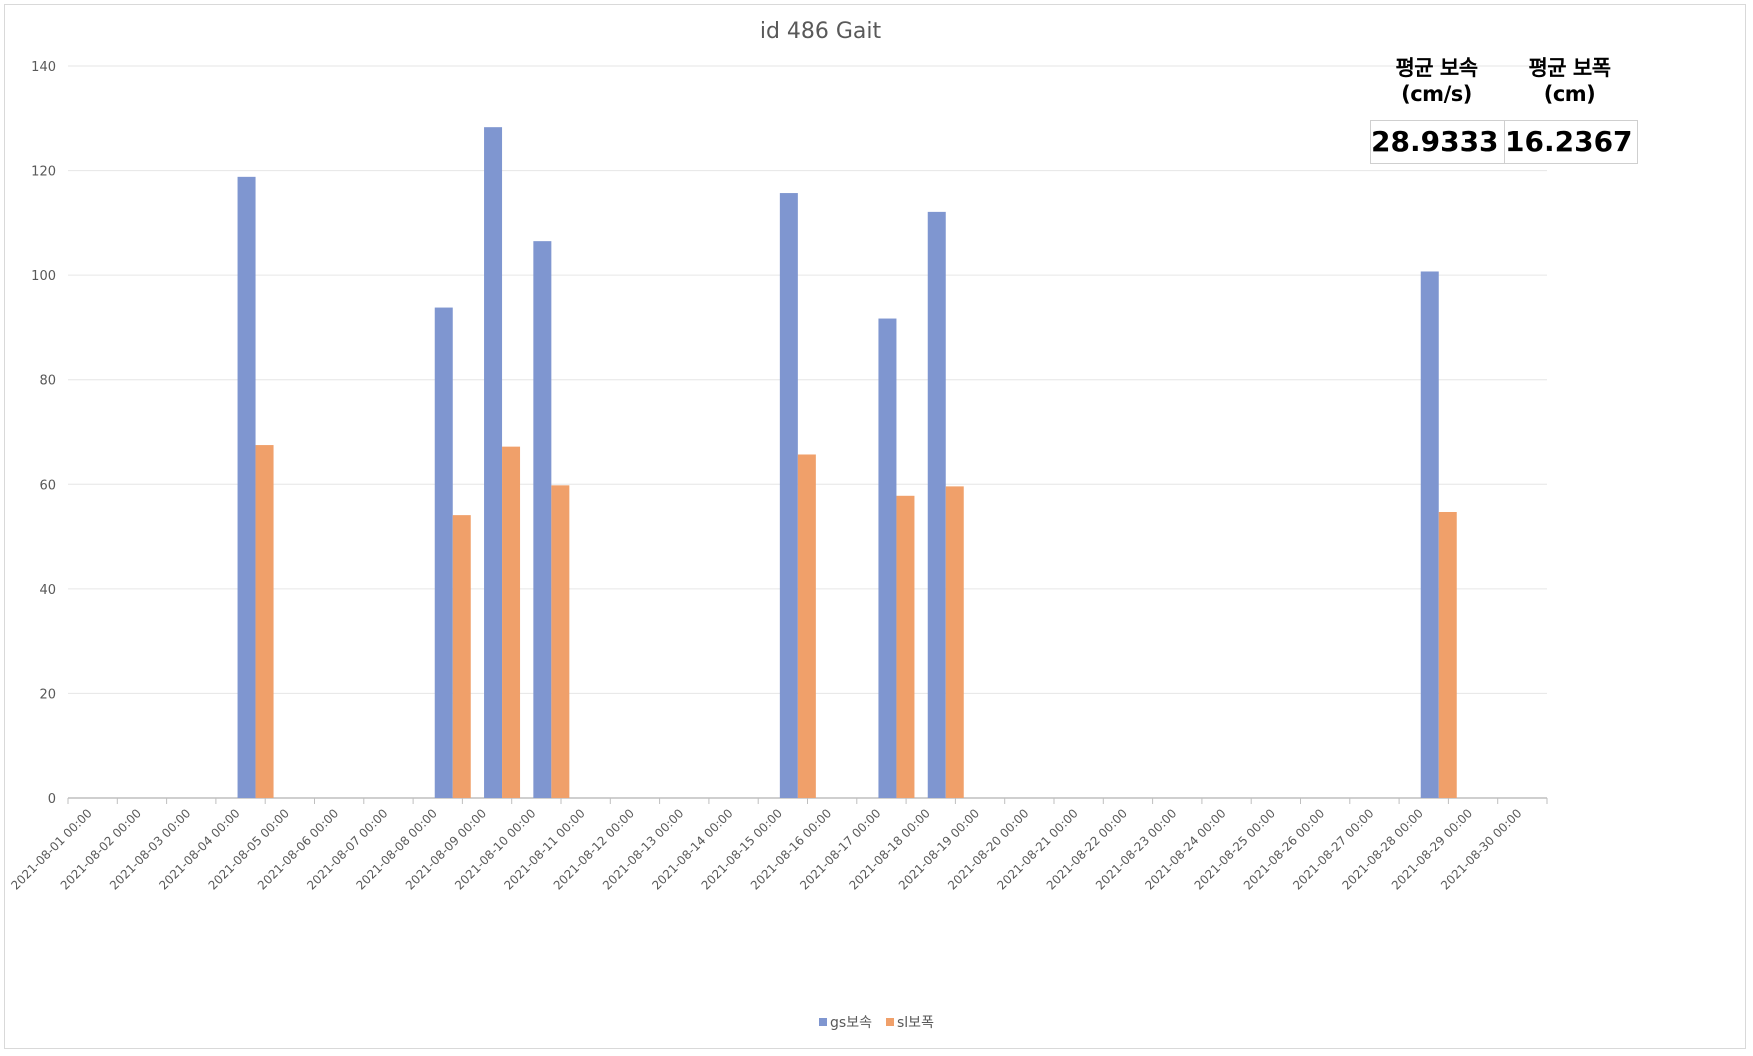  What do you see at coordinates (823, 1022) in the screenshot?
I see `legend-swatch-speed` at bounding box center [823, 1022].